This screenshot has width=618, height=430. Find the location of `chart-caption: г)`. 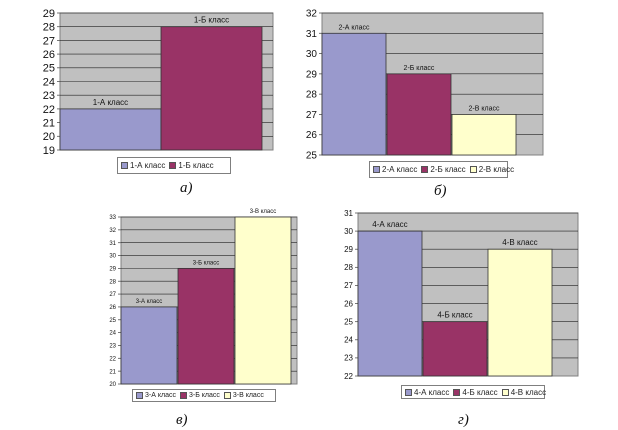

chart-caption: г) is located at coordinates (463, 420).